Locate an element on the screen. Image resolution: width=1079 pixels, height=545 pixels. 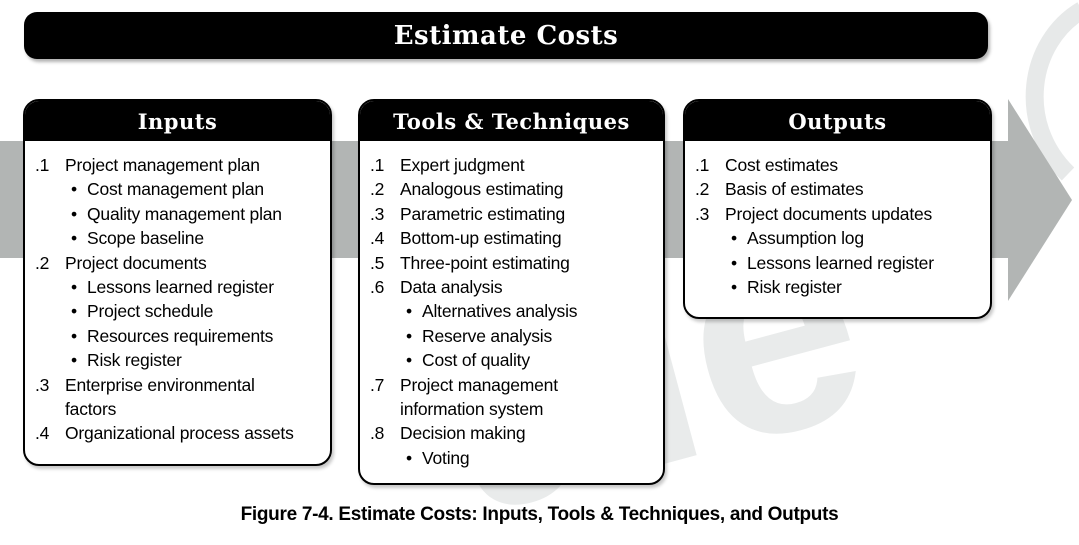
sub-list-item: • Resources requirements is located at coordinates (179, 336).